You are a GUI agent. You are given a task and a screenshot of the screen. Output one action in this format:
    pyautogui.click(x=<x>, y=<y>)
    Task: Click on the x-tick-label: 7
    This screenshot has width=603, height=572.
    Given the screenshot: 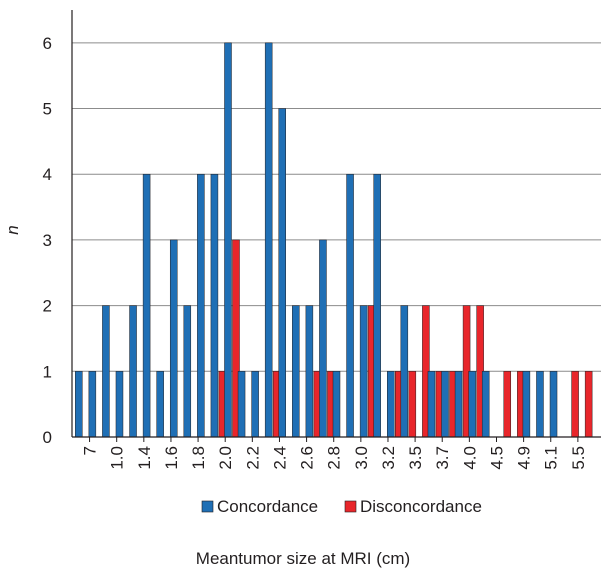 What is the action you would take?
    pyautogui.click(x=90, y=450)
    